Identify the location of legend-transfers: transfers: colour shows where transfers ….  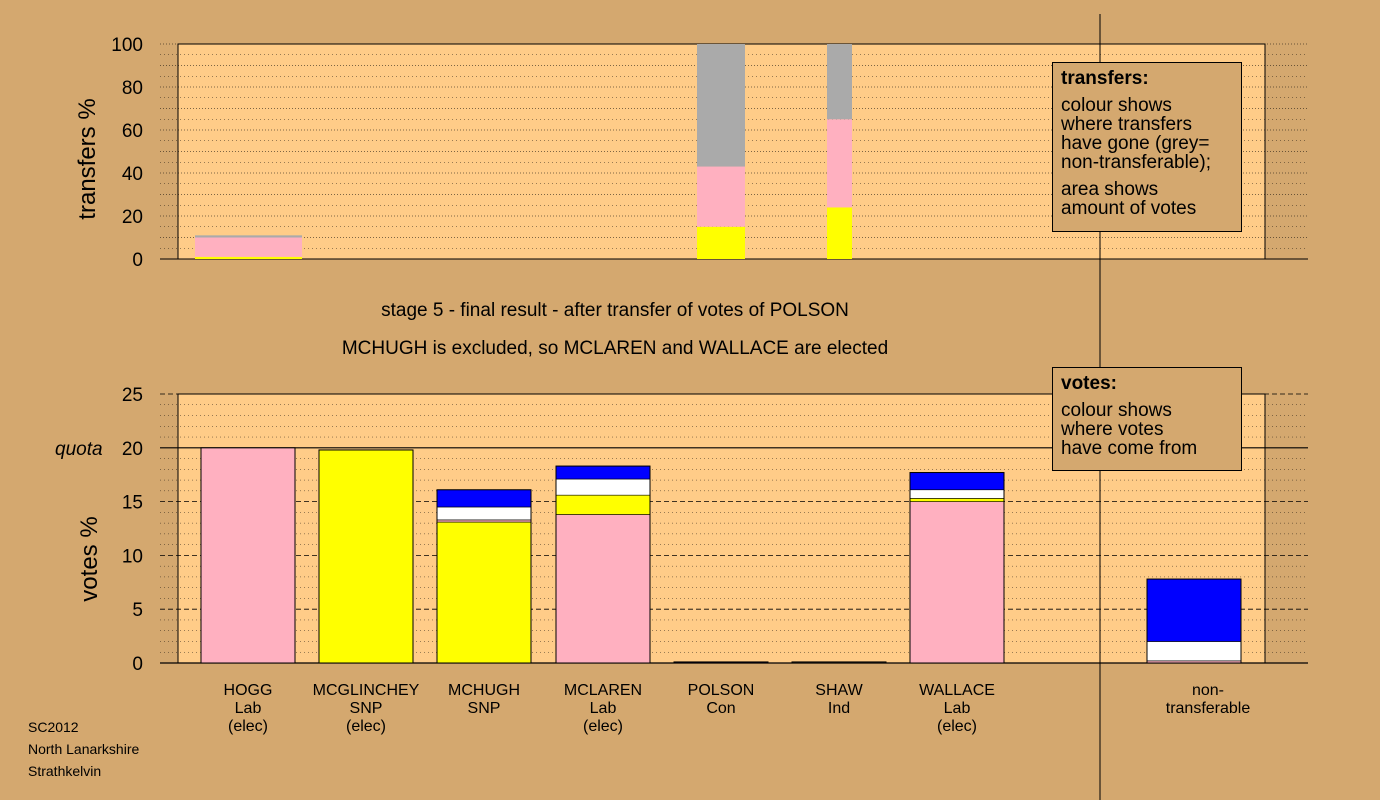
(1147, 147).